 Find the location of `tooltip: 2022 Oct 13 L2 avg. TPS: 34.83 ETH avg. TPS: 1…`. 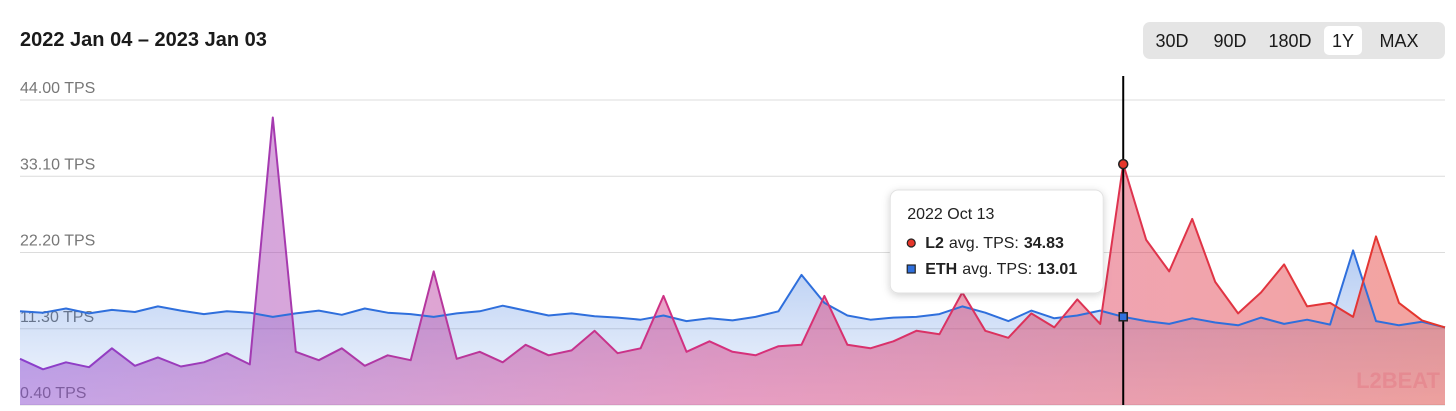

tooltip: 2022 Oct 13 L2 avg. TPS: 34.83 ETH avg. TPS: 1… is located at coordinates (996, 241).